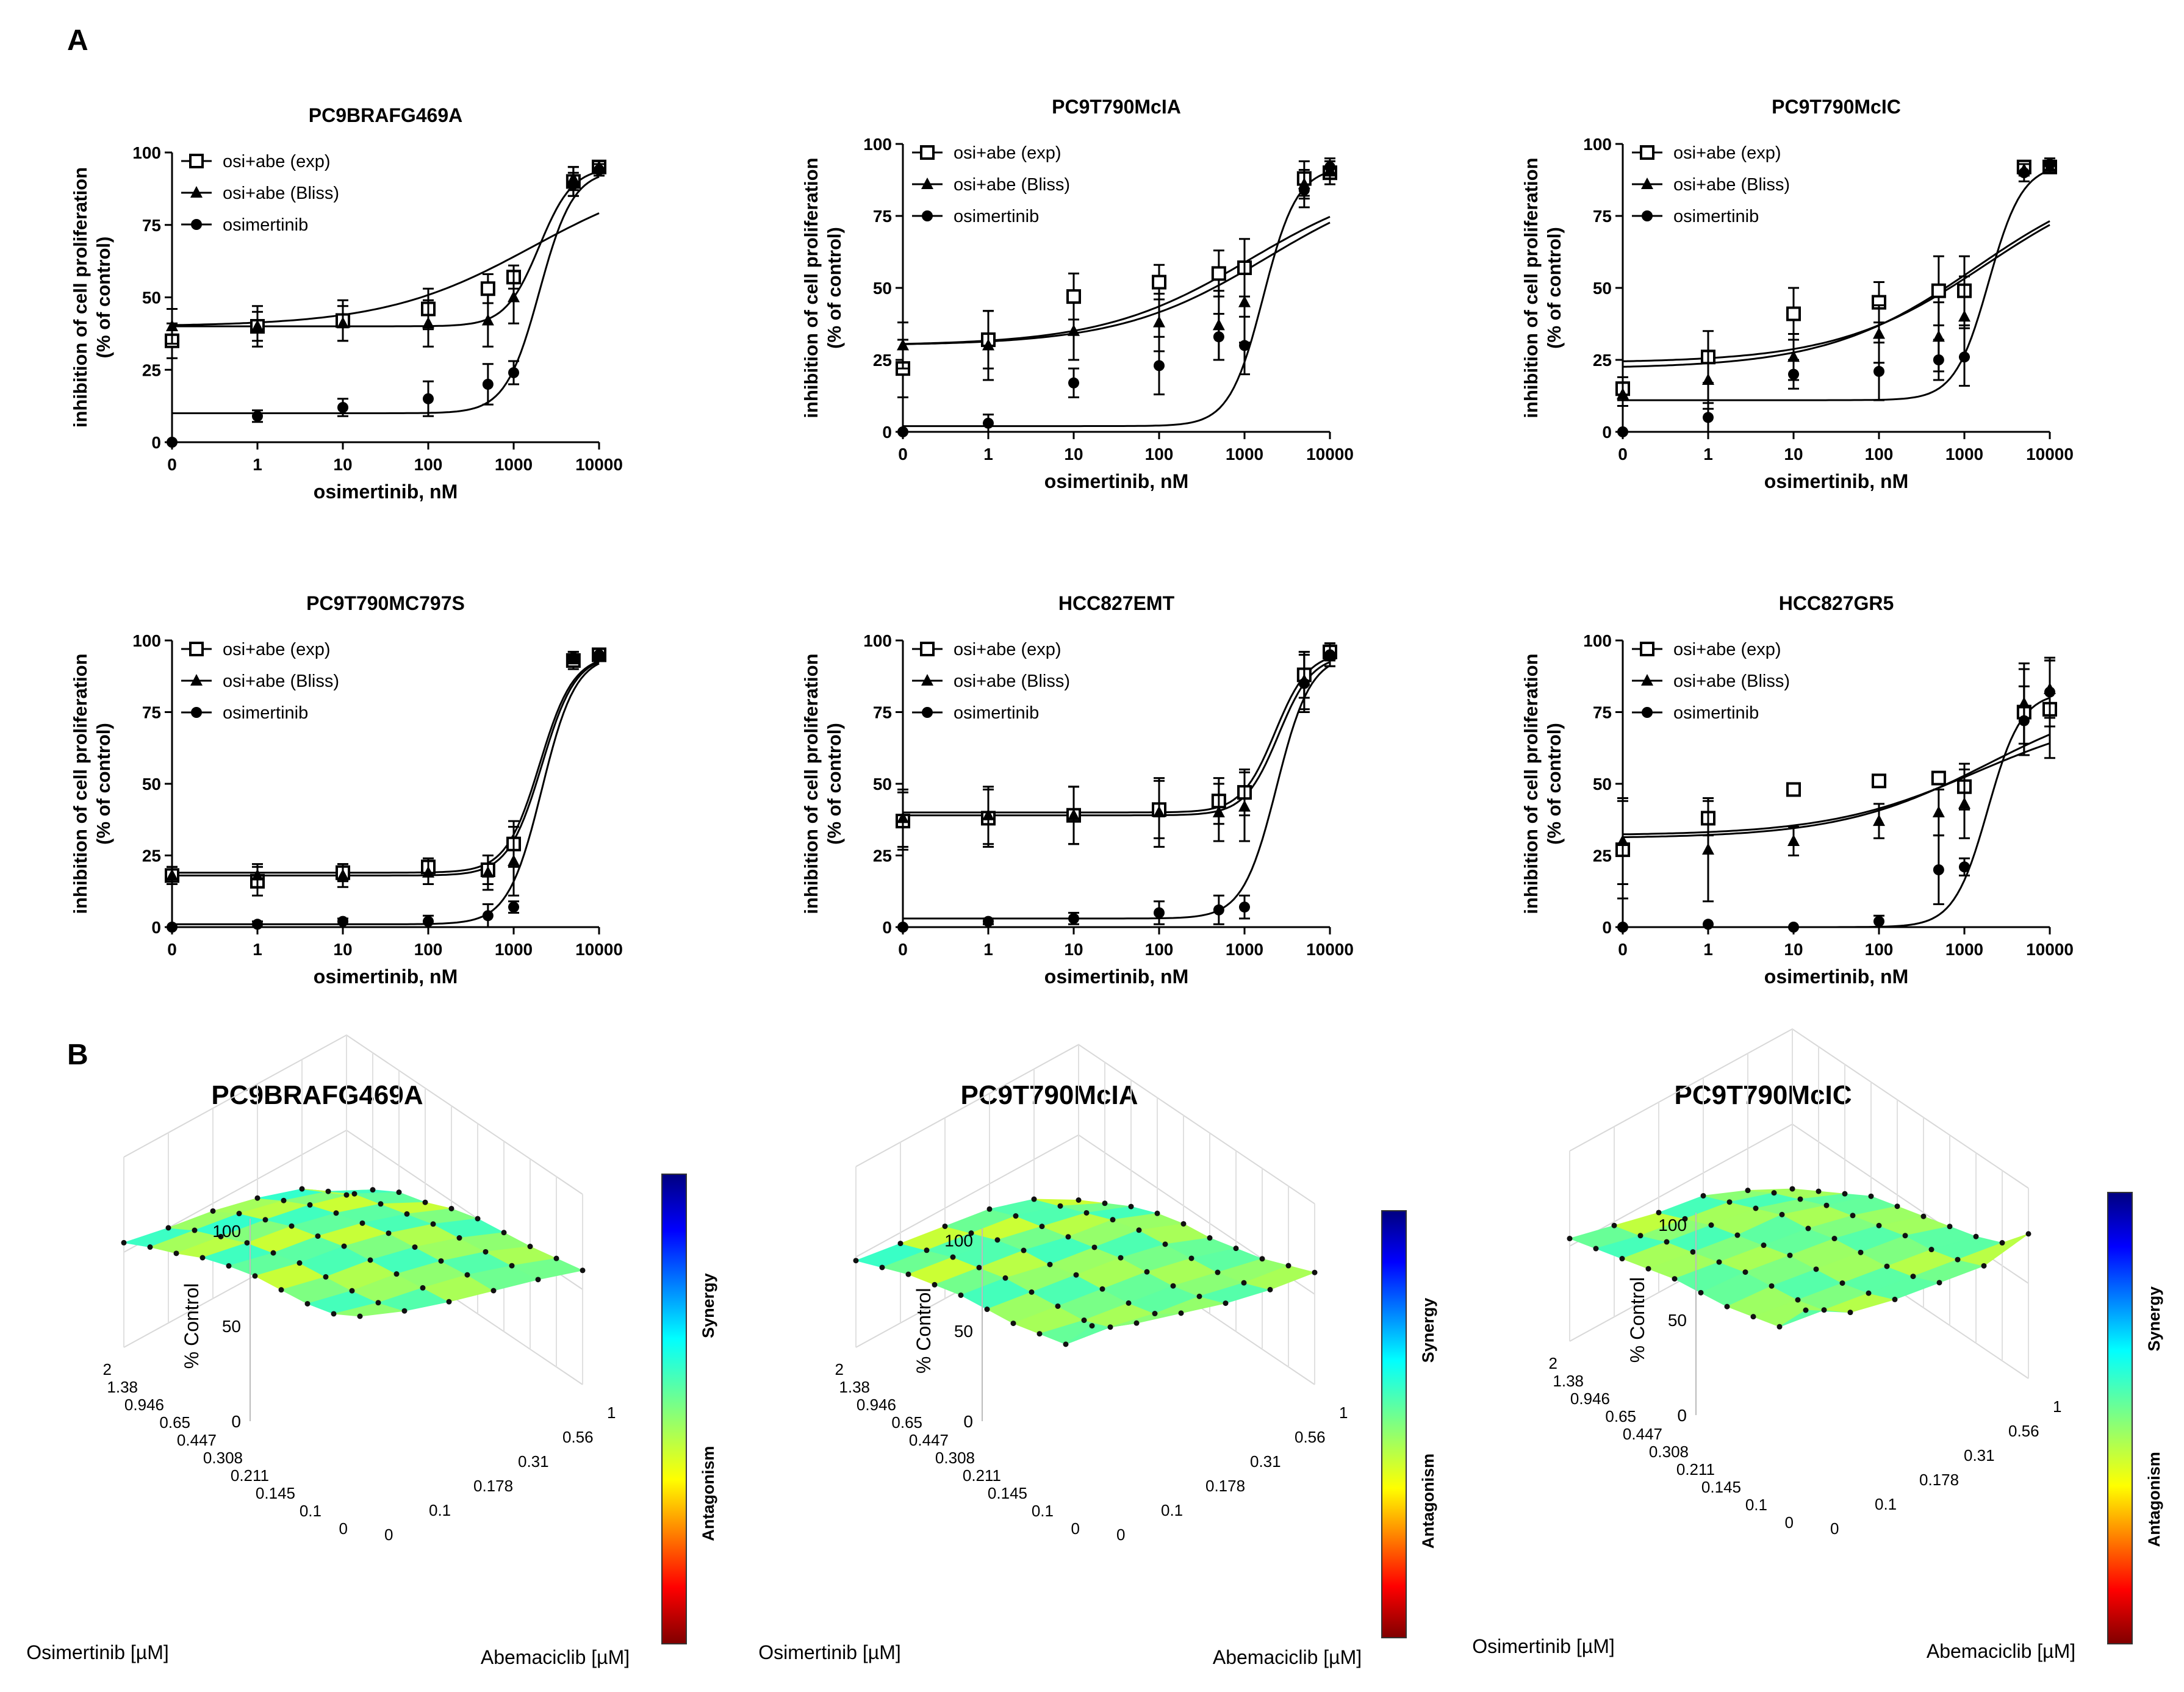 The image size is (2184, 1692). What do you see at coordinates (708, 1305) in the screenshot?
I see `colorbar-label-synergy: Synergy` at bounding box center [708, 1305].